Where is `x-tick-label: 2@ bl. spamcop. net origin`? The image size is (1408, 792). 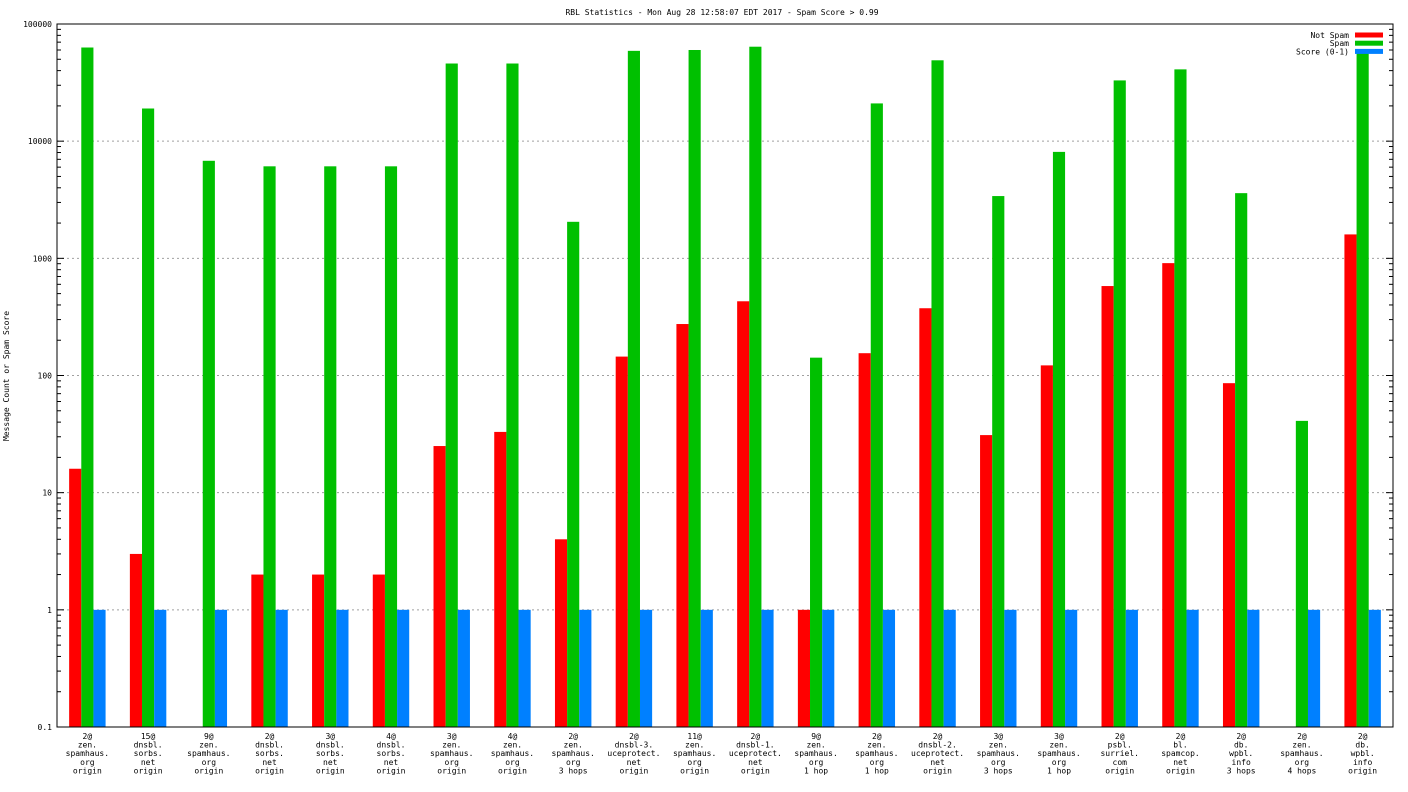
x-tick-label: 2@ bl. spamcop. net origin is located at coordinates (1180, 753).